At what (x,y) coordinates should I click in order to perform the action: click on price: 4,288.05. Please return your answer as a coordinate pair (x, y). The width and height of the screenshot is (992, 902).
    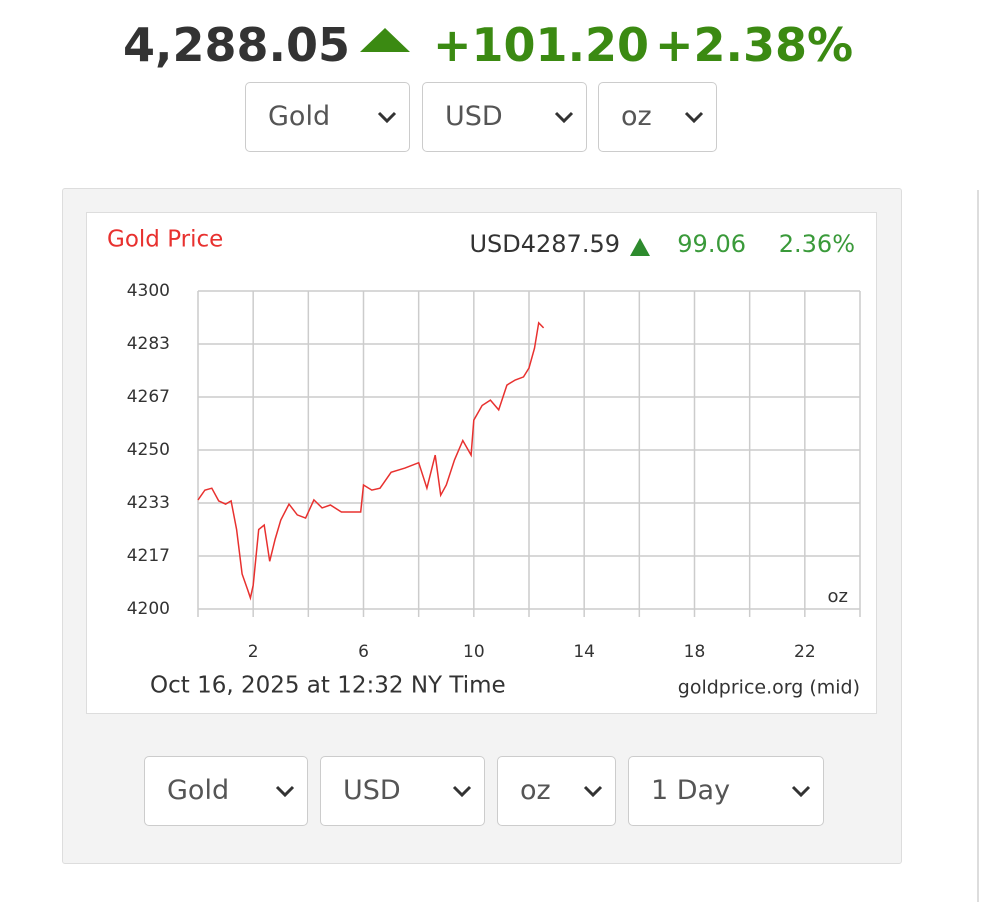
    Looking at the image, I should click on (236, 45).